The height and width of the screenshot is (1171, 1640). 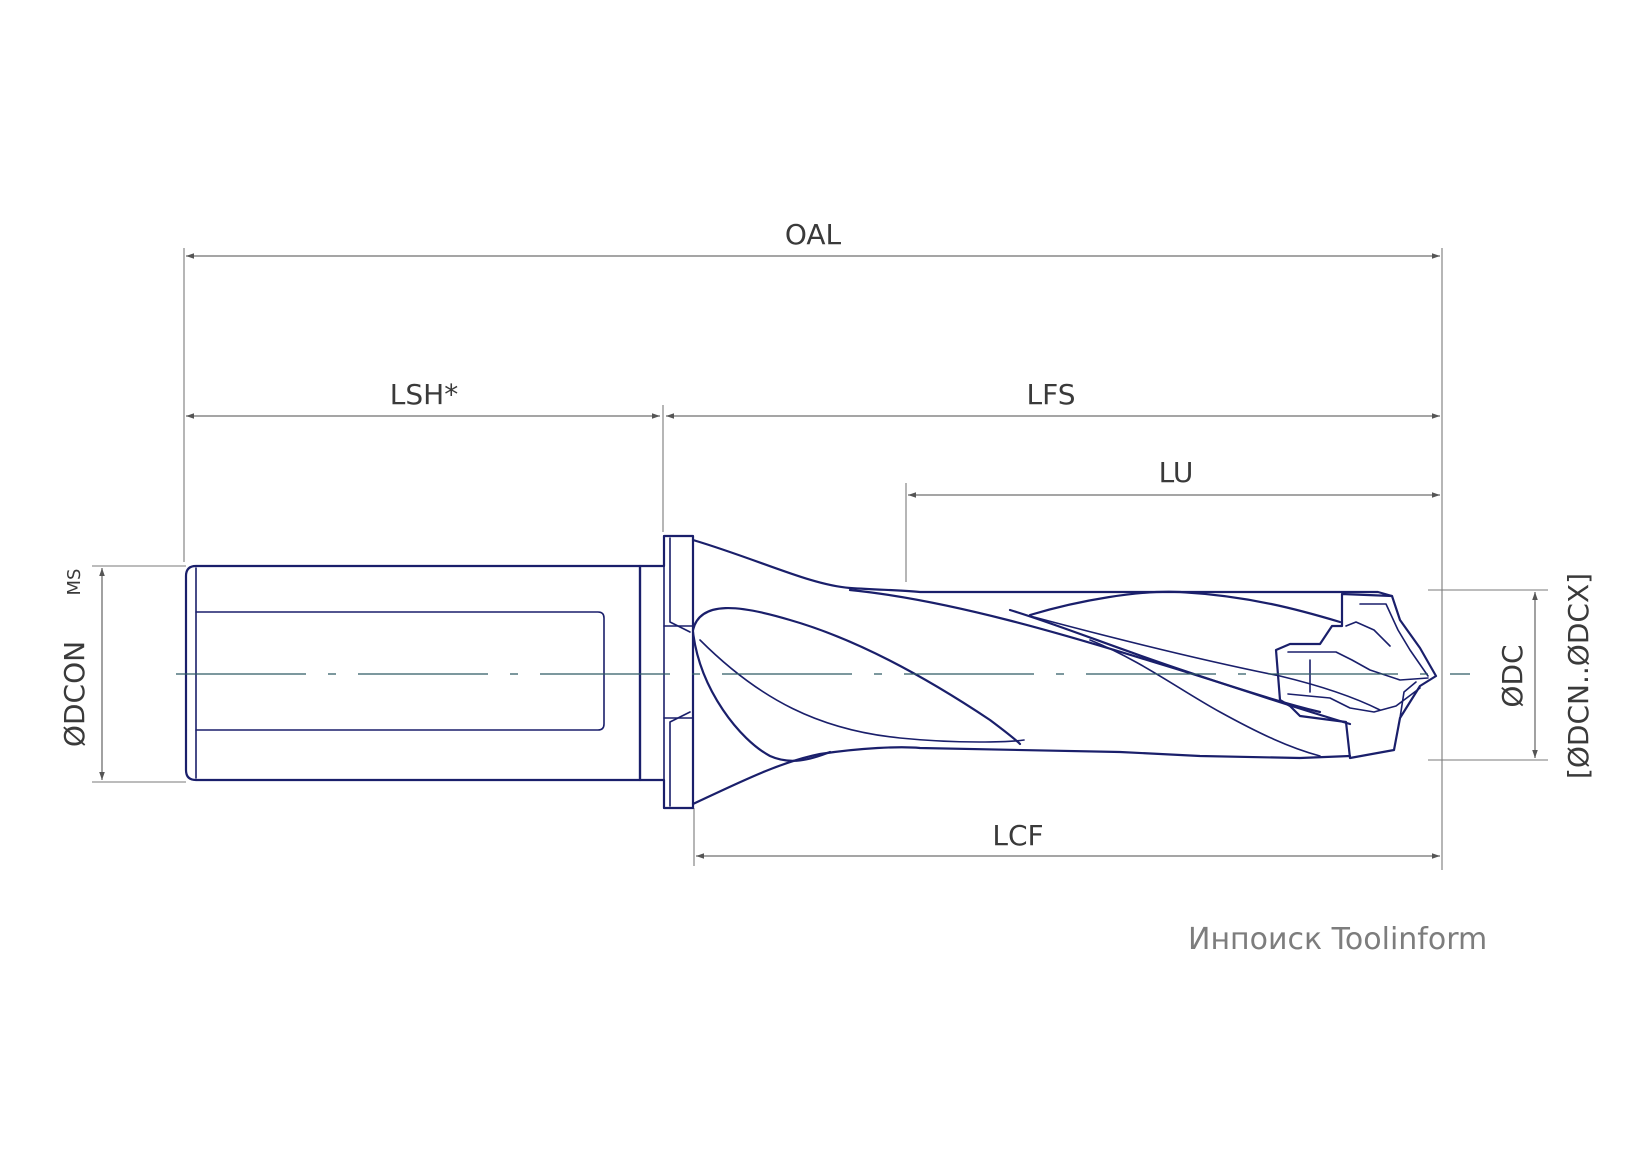 What do you see at coordinates (424, 394) in the screenshot?
I see `lsh-label: LSH*` at bounding box center [424, 394].